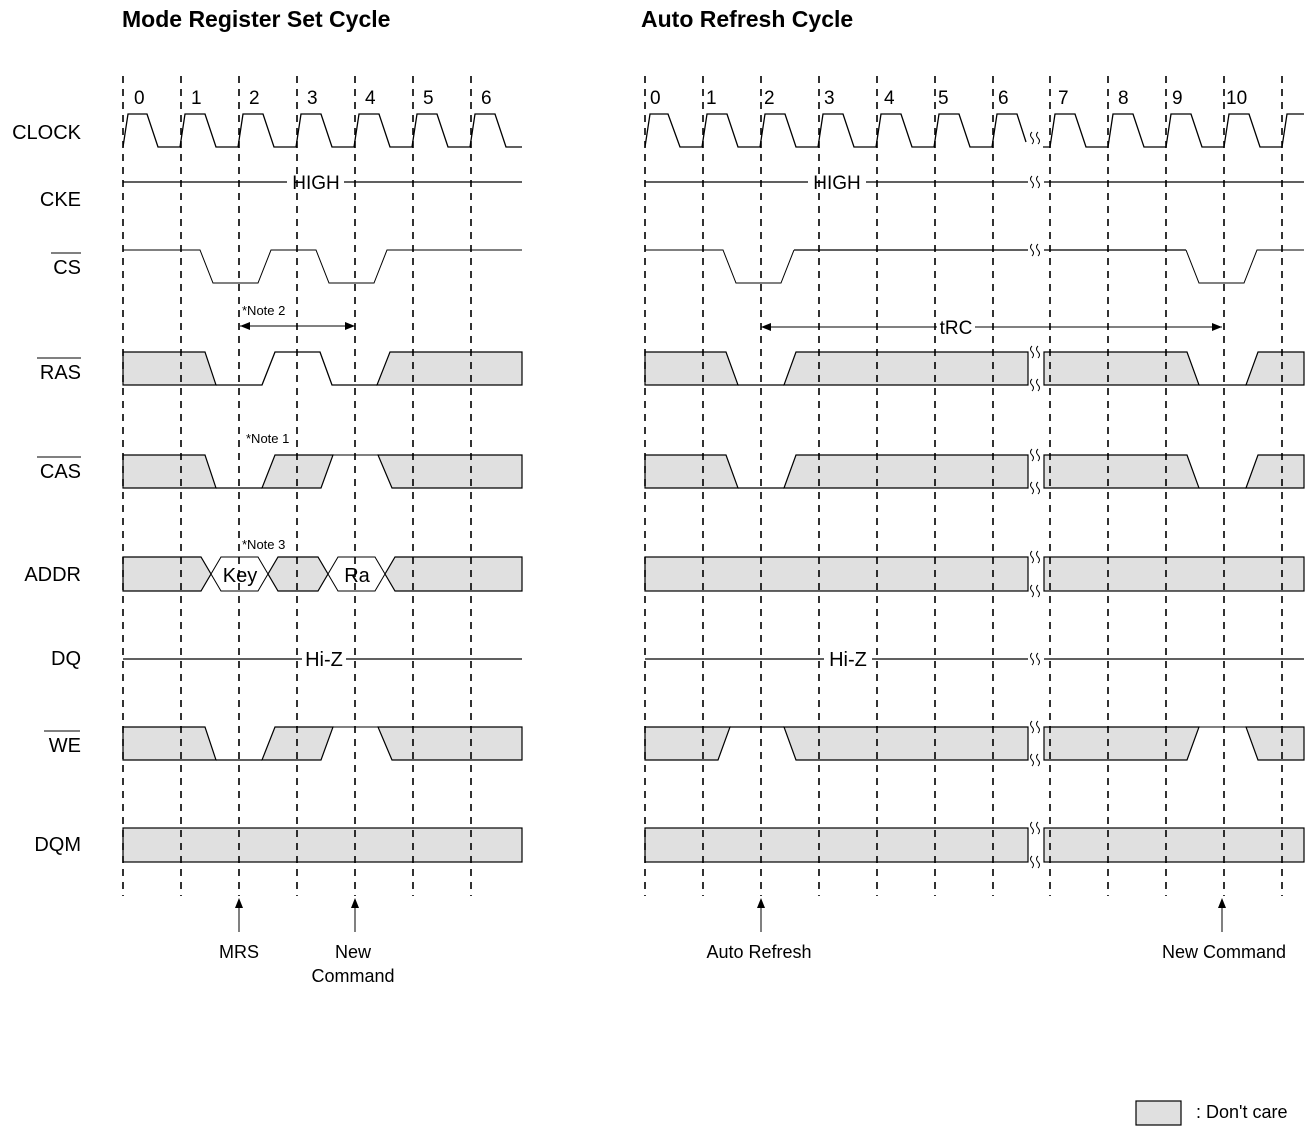  Describe the element at coordinates (829, 98) in the screenshot. I see `right-clock-number: 3` at that location.